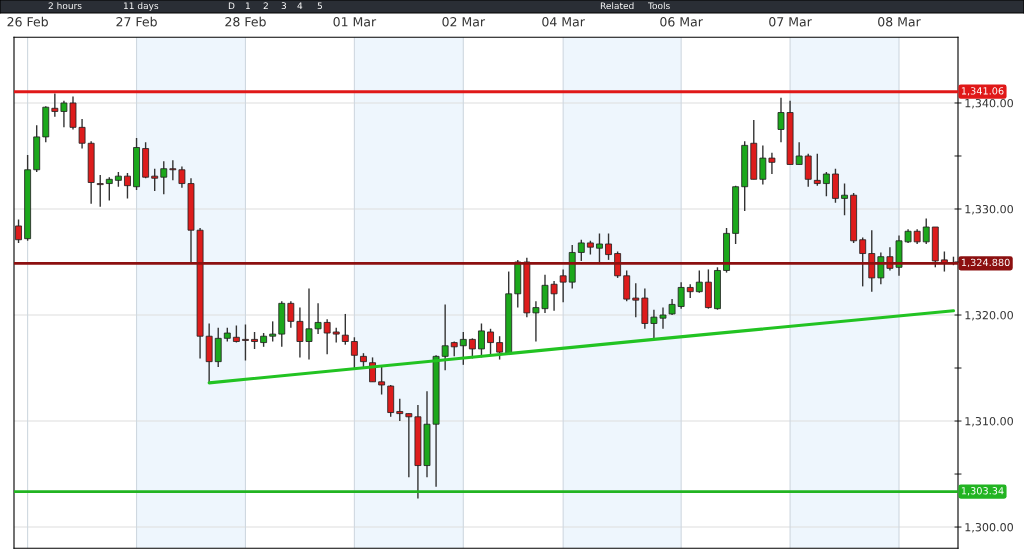 This screenshot has width=1024, height=551. I want to click on y-tick-label: 1,310.00, so click(989, 422).